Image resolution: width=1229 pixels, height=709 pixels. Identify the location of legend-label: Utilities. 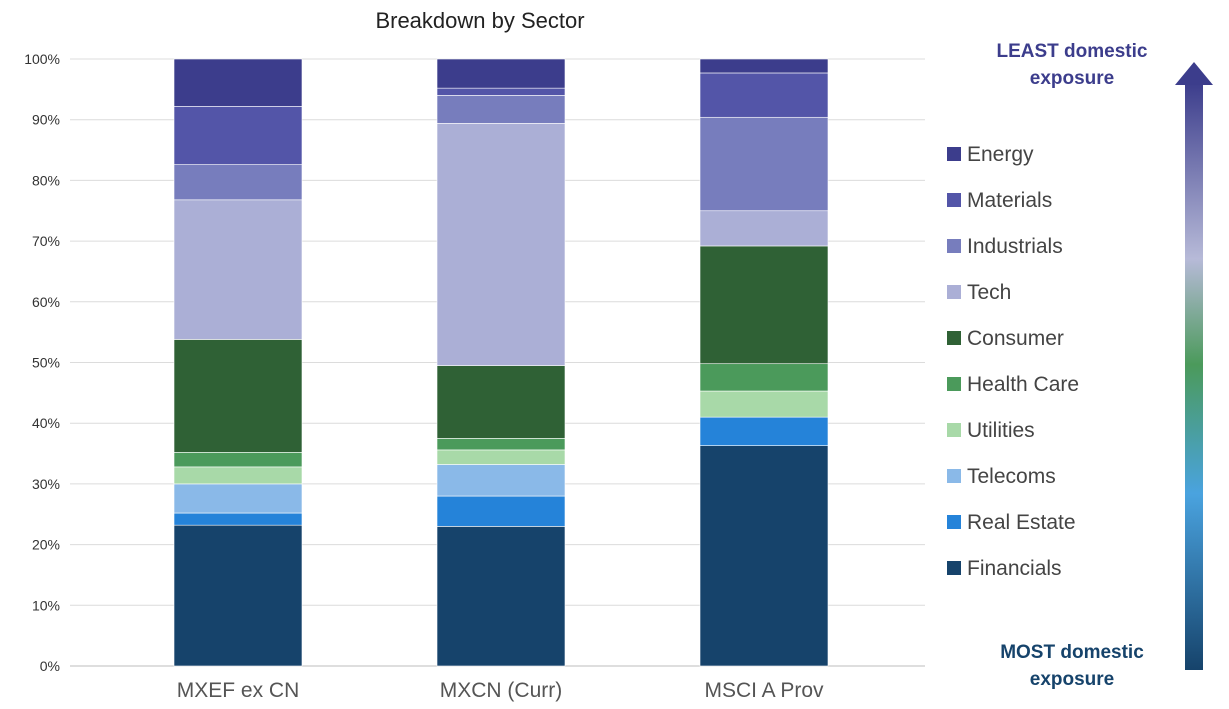
(1001, 430).